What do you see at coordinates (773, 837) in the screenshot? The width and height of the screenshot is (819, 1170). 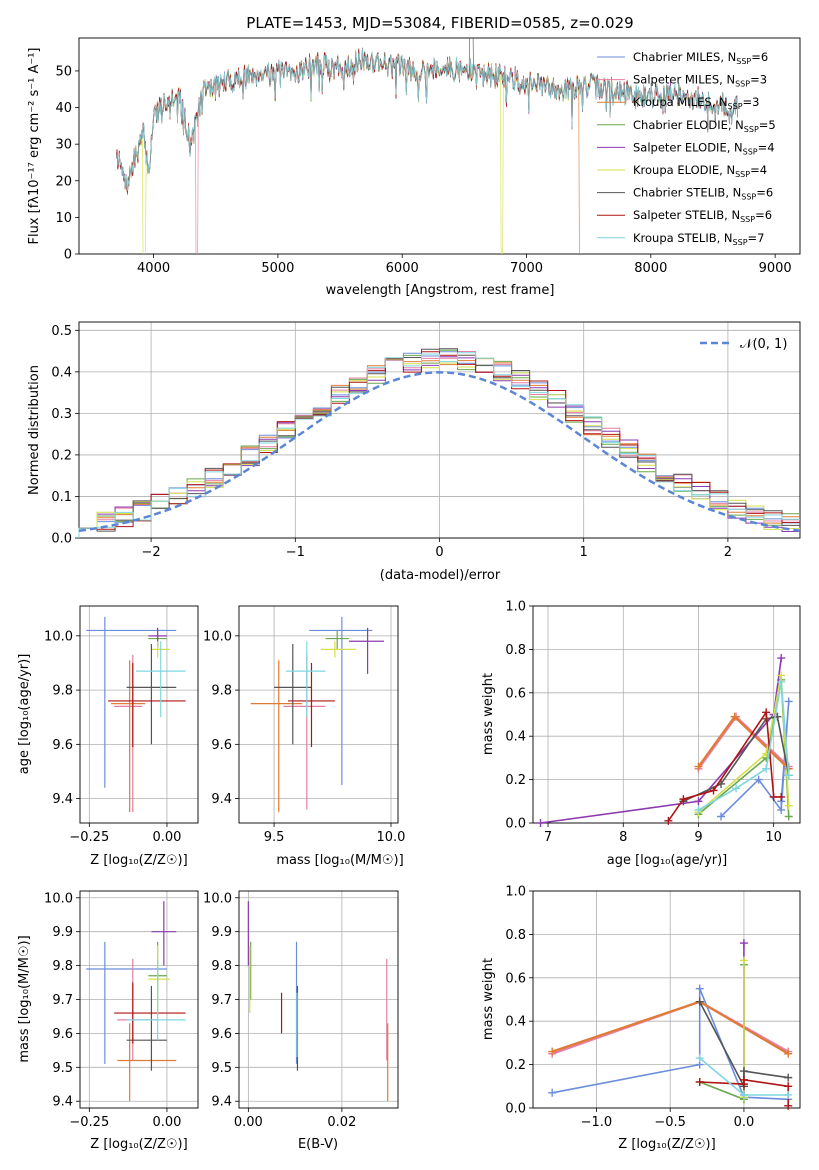 I see `x-tick-label: 10` at bounding box center [773, 837].